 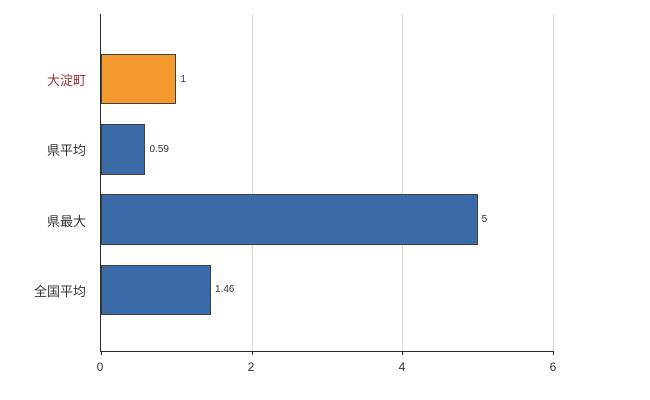 What do you see at coordinates (46, 185) in the screenshot?
I see `y-axis-labels: 大淀町県平均県最大全国平均` at bounding box center [46, 185].